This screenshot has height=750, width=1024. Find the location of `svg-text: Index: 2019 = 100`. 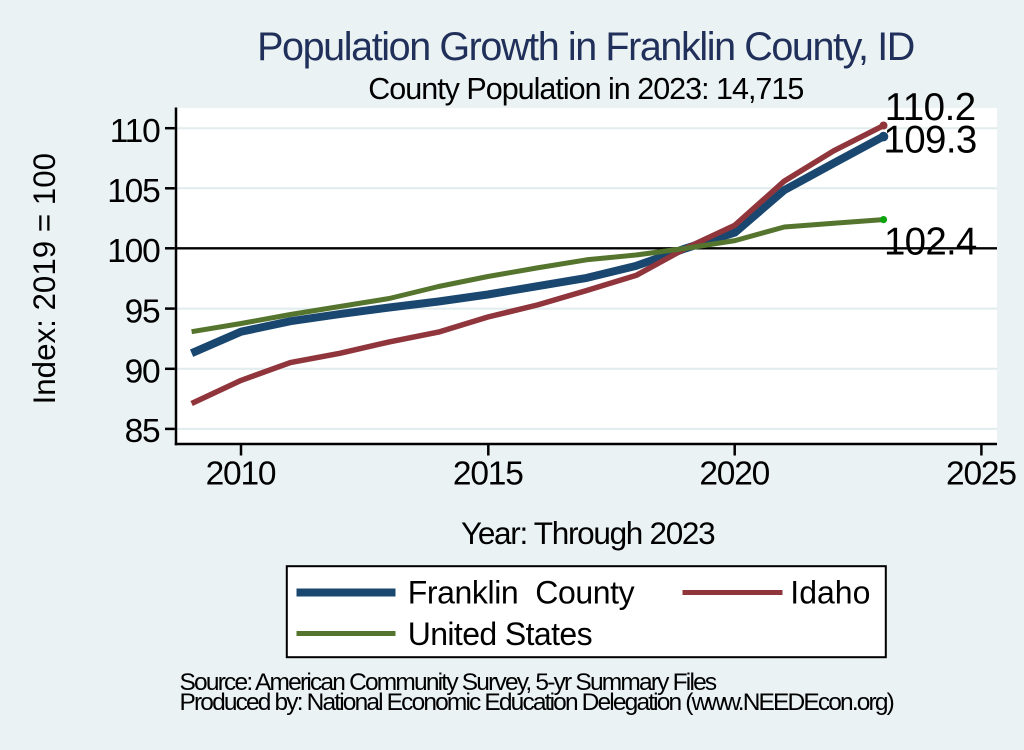

svg-text: Index: 2019 = 100 is located at coordinates (44, 278).